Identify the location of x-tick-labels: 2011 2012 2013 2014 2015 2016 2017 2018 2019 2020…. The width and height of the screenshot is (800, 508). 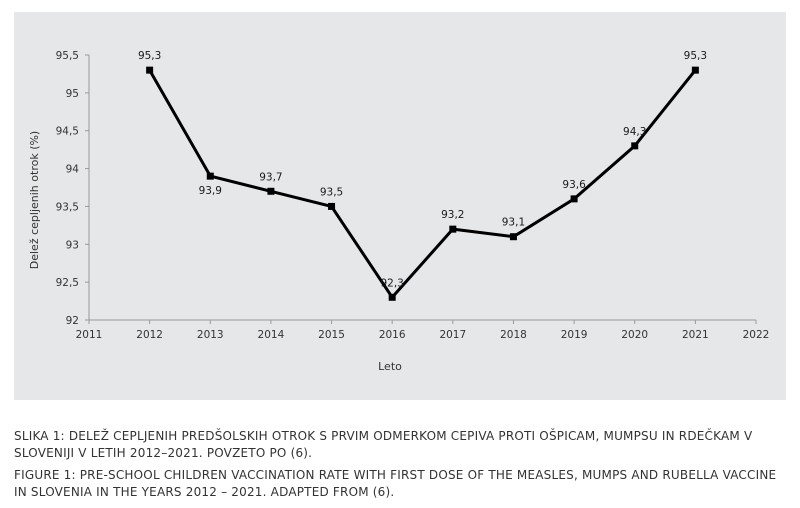
(423, 335).